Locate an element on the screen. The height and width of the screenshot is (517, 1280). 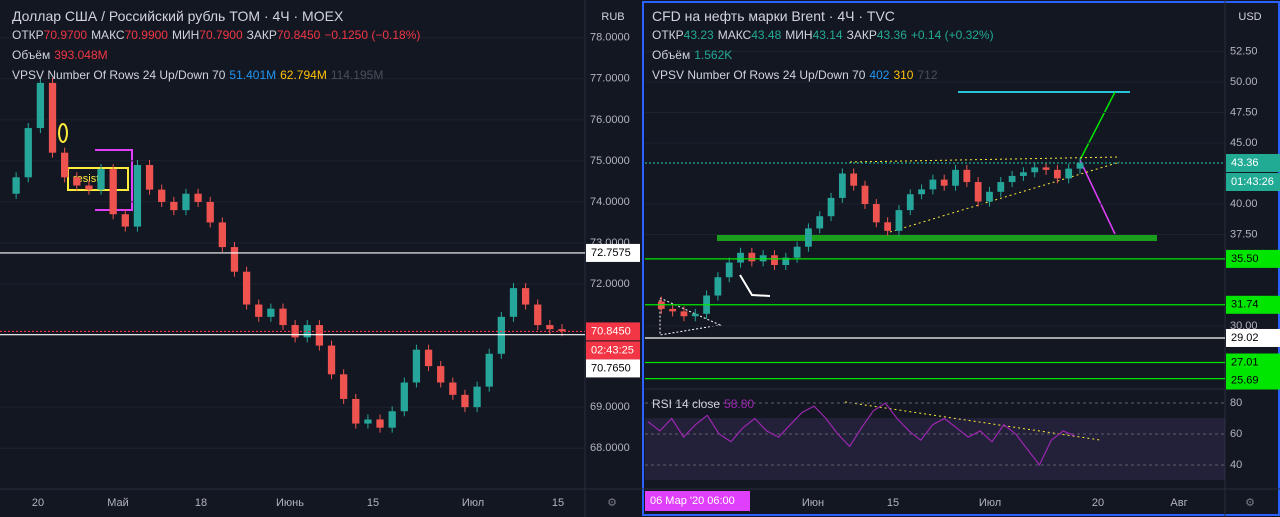
x-tick-label: Июн is located at coordinates (813, 503).